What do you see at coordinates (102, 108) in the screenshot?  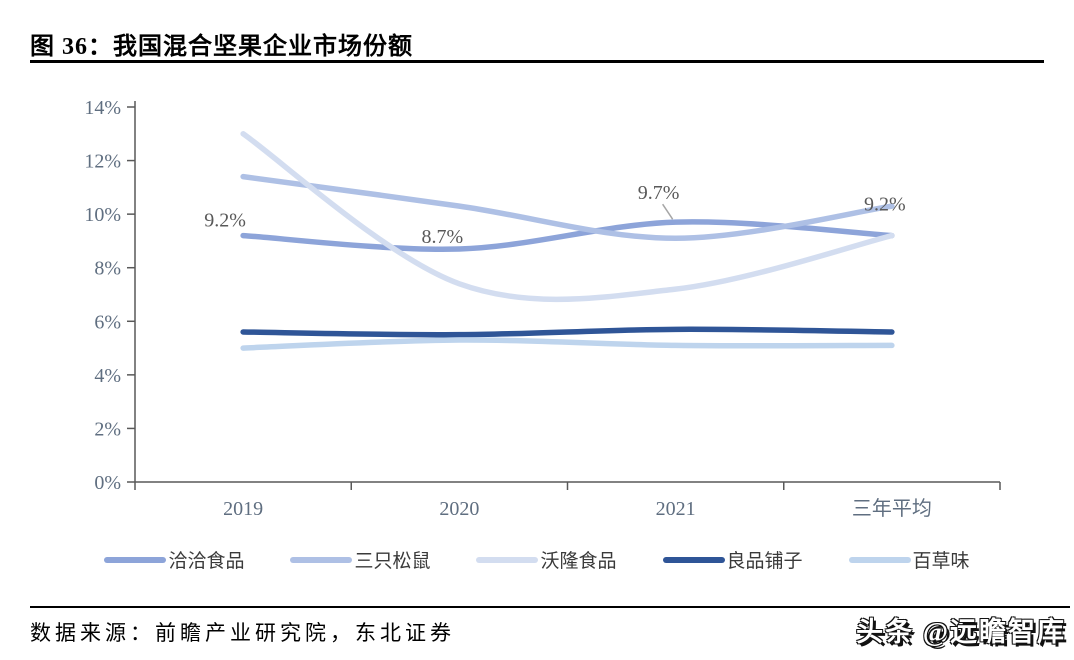 I see `y-axis-label: 14%` at bounding box center [102, 108].